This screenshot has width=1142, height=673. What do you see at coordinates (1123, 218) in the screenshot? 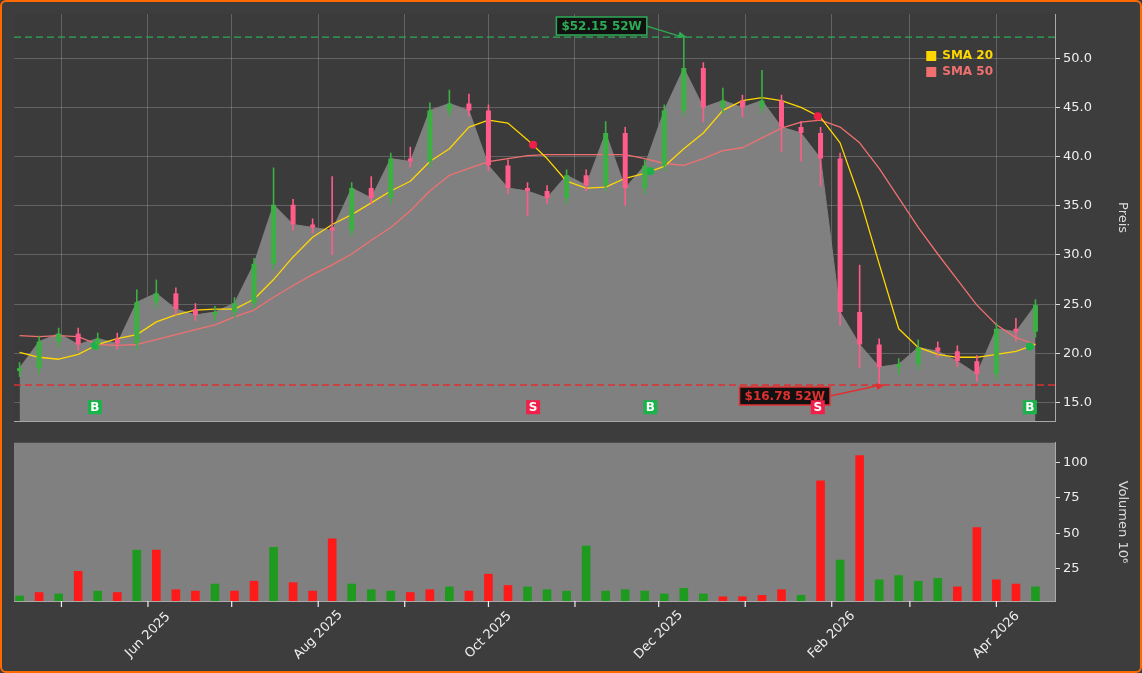
I see `y-axis-title: Preis` at bounding box center [1123, 218].